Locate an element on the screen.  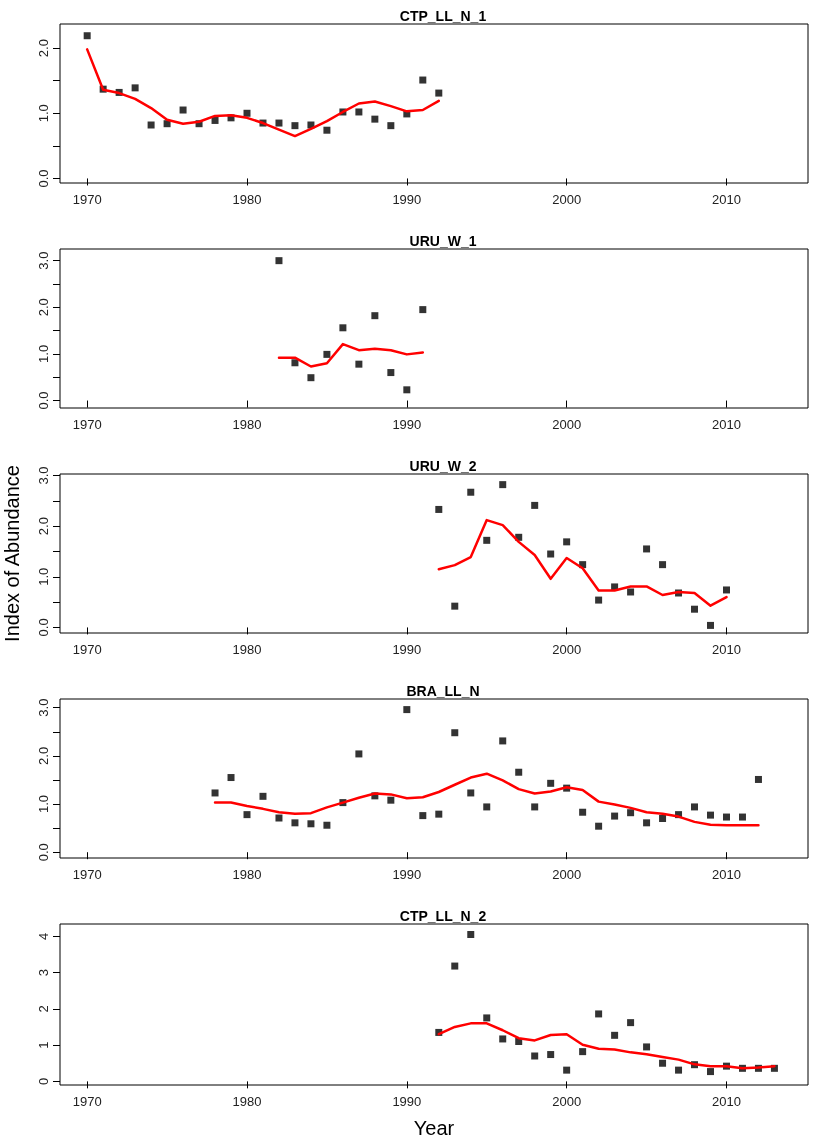
y-tick-label: 3 is located at coordinates (43, 972).